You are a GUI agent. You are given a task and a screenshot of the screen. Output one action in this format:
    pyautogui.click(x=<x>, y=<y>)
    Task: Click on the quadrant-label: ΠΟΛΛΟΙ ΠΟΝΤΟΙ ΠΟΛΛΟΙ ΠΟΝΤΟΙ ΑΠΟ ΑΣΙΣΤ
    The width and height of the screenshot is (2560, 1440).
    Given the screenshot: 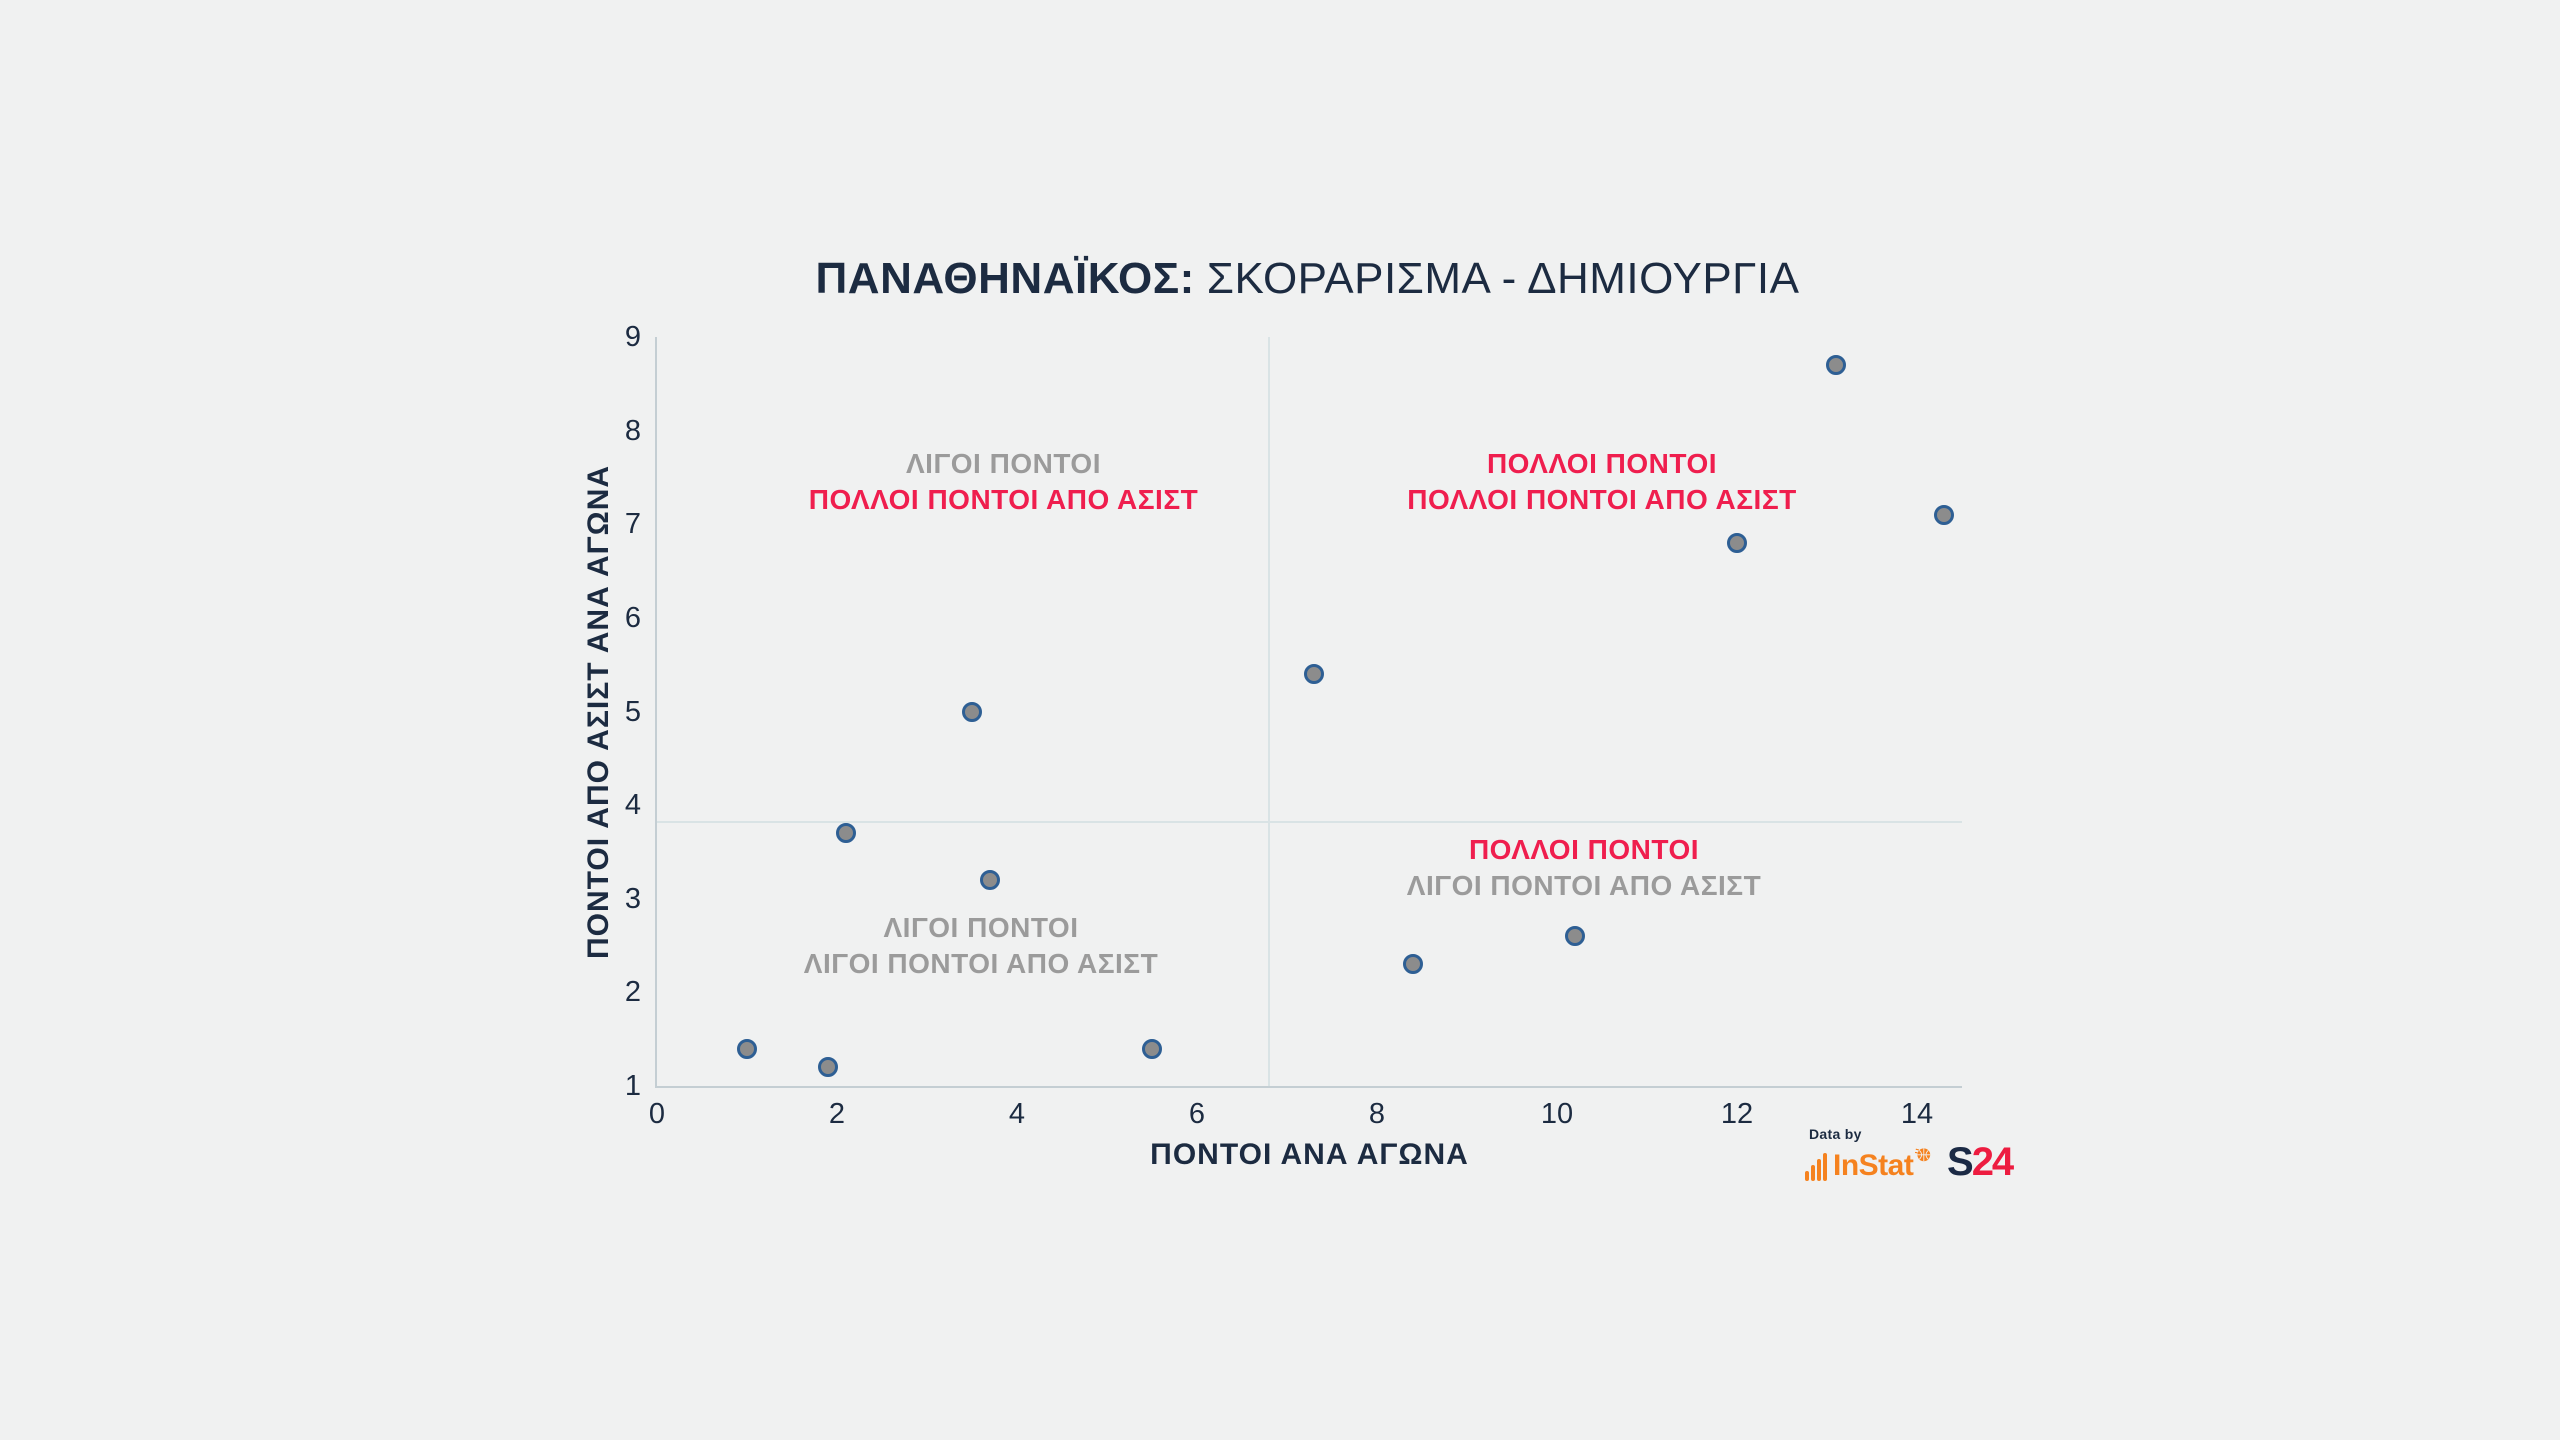 What is the action you would take?
    pyautogui.click(x=1601, y=482)
    